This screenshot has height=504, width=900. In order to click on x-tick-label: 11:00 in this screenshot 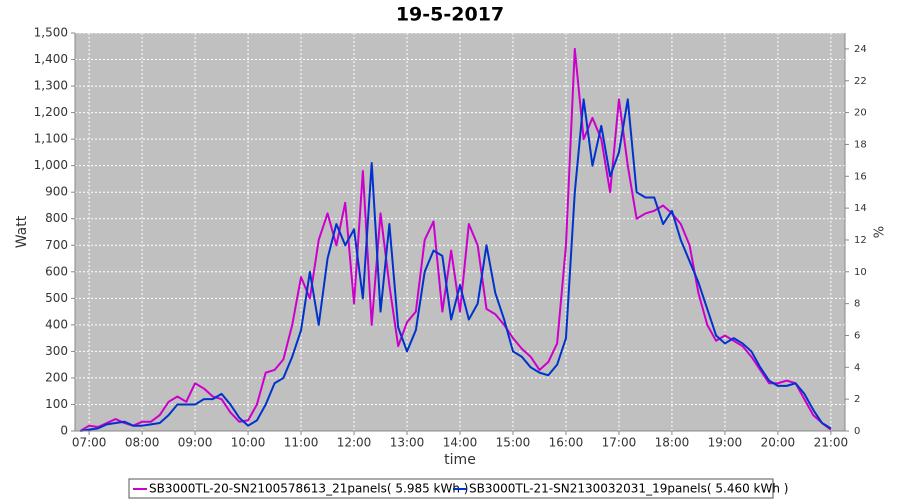, I will do `click(301, 443)`.